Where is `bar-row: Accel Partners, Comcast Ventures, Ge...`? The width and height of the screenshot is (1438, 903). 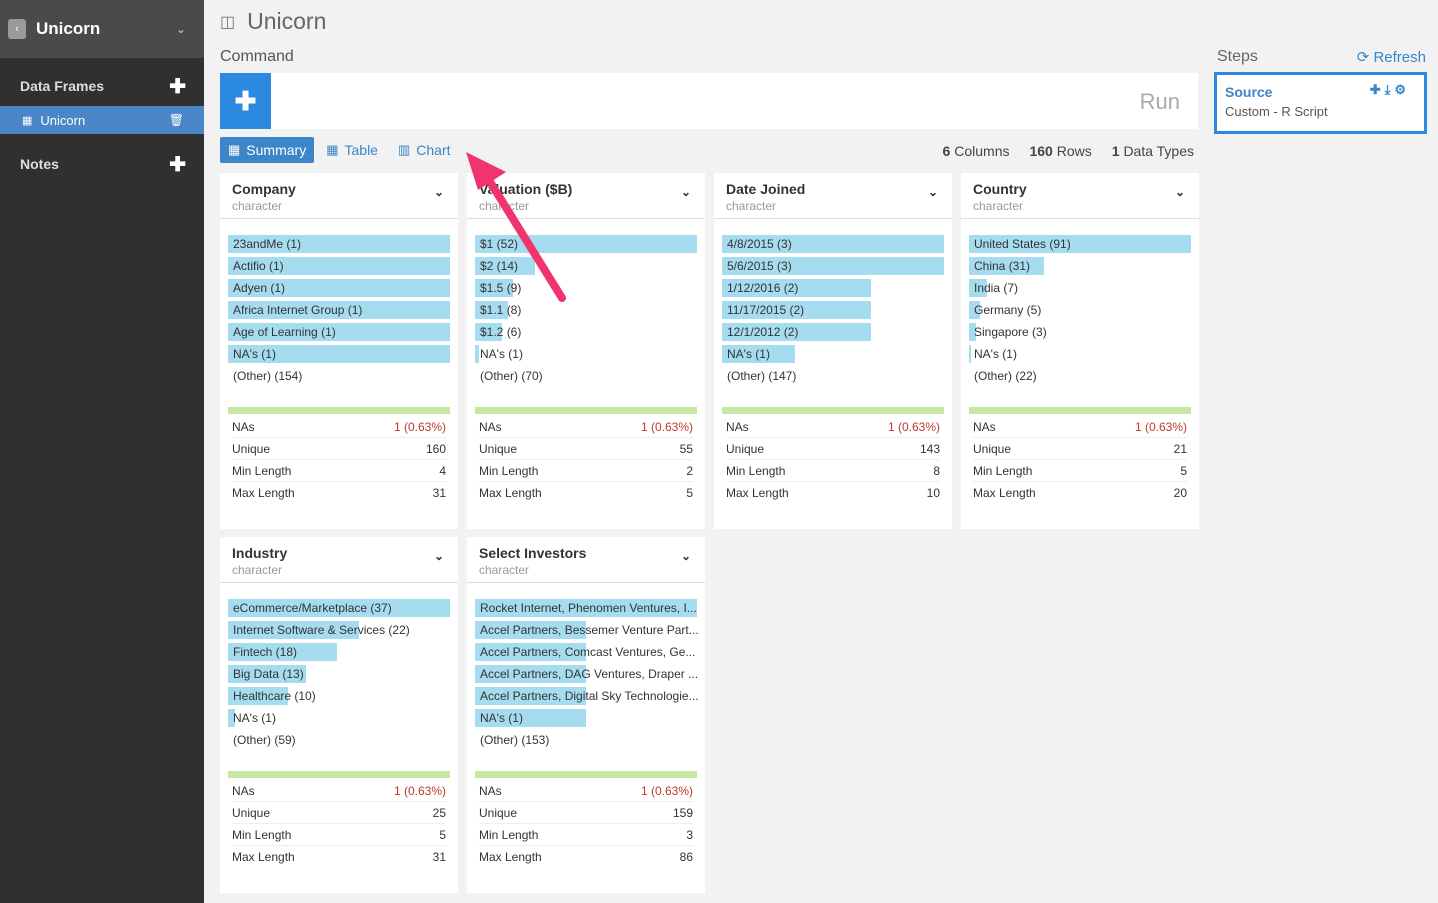 bar-row: Accel Partners, Comcast Ventures, Ge... is located at coordinates (586, 652).